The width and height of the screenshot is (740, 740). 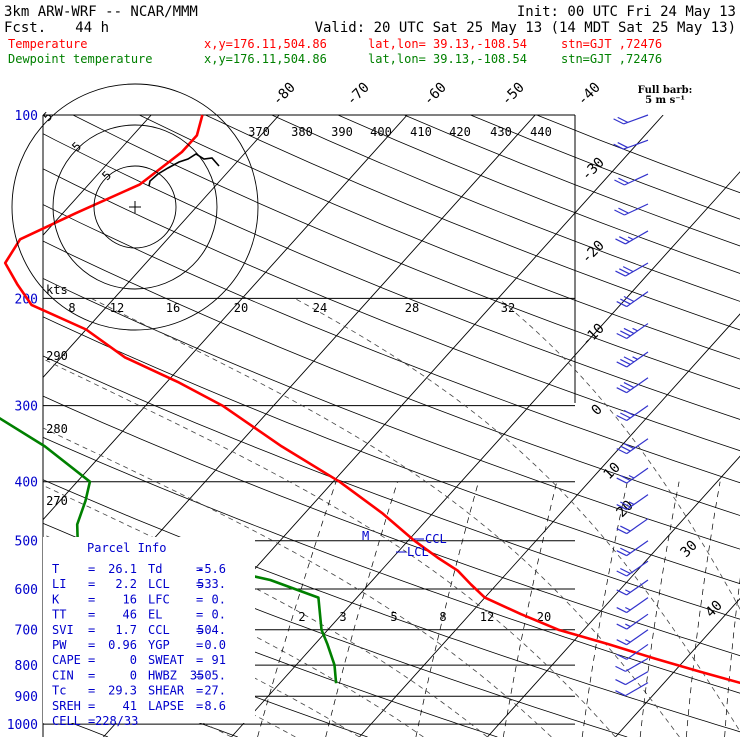 I want to click on isotherm-line, so click(x=677, y=667).